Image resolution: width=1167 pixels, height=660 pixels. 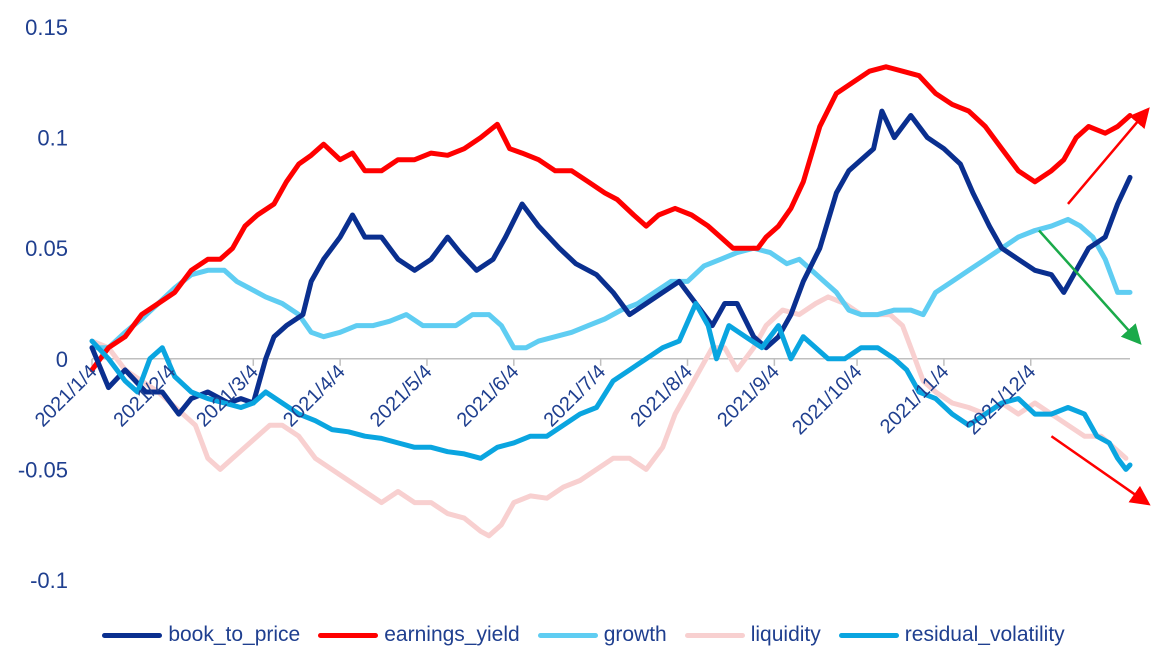 I want to click on y-tick-label: 0, so click(x=62, y=359).